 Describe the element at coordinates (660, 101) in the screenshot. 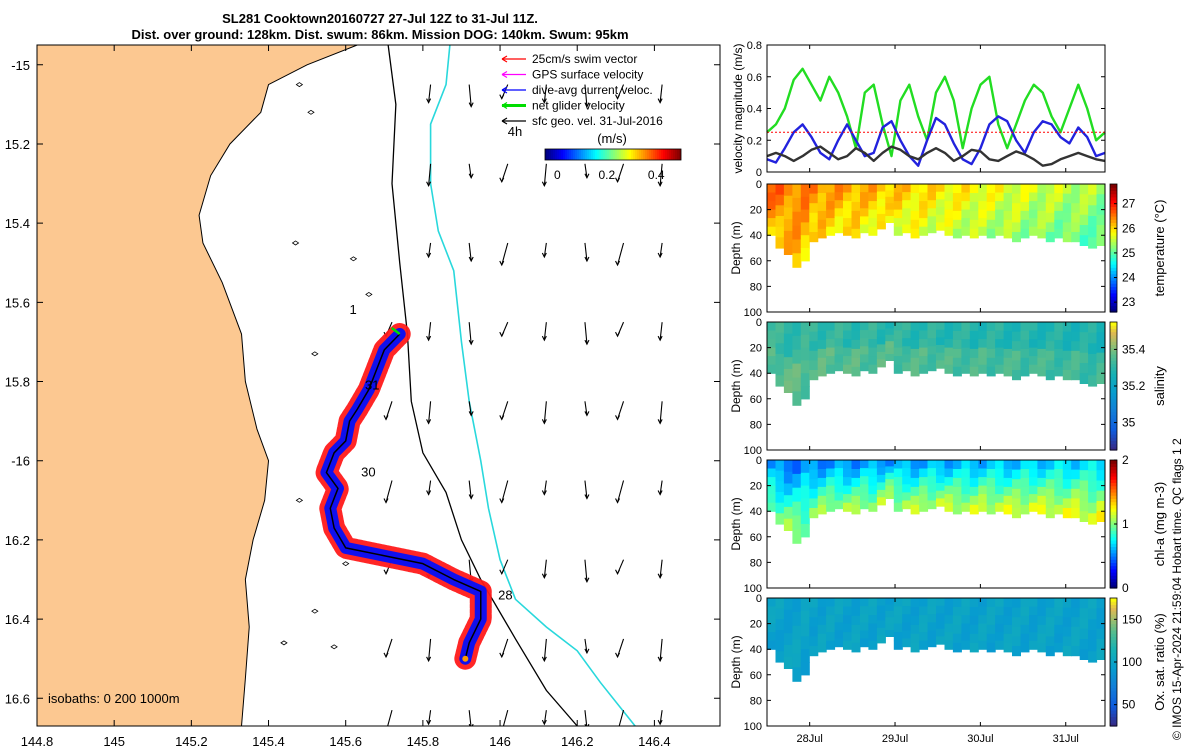

I see `vector-arrowhead` at that location.